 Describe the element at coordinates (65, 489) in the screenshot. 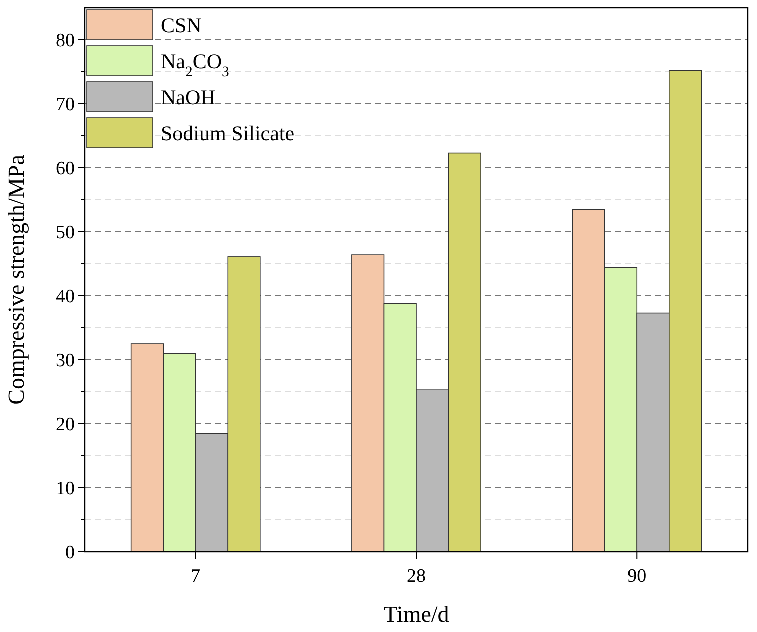

I see `y-tick-label: 10` at that location.